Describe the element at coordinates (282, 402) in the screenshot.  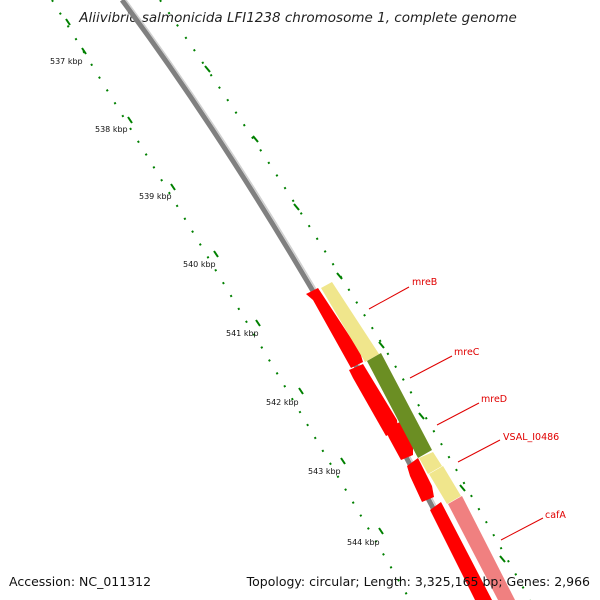
I see `tick-label: 542 kbp` at that location.